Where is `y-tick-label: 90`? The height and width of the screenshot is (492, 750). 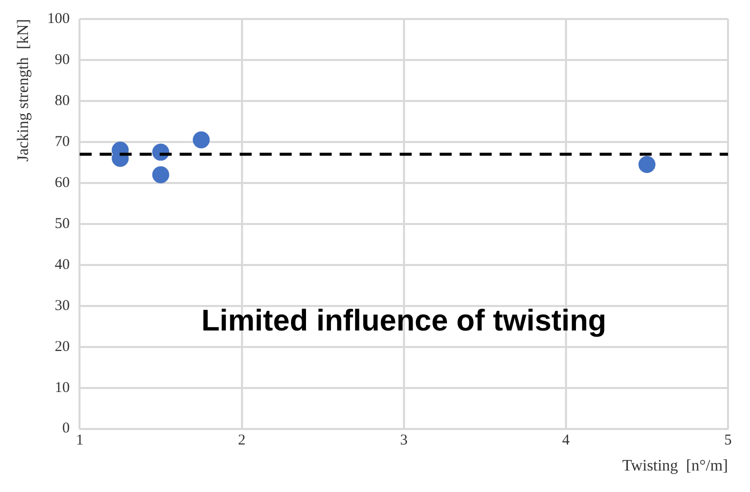
y-tick-label: 90 is located at coordinates (62, 60).